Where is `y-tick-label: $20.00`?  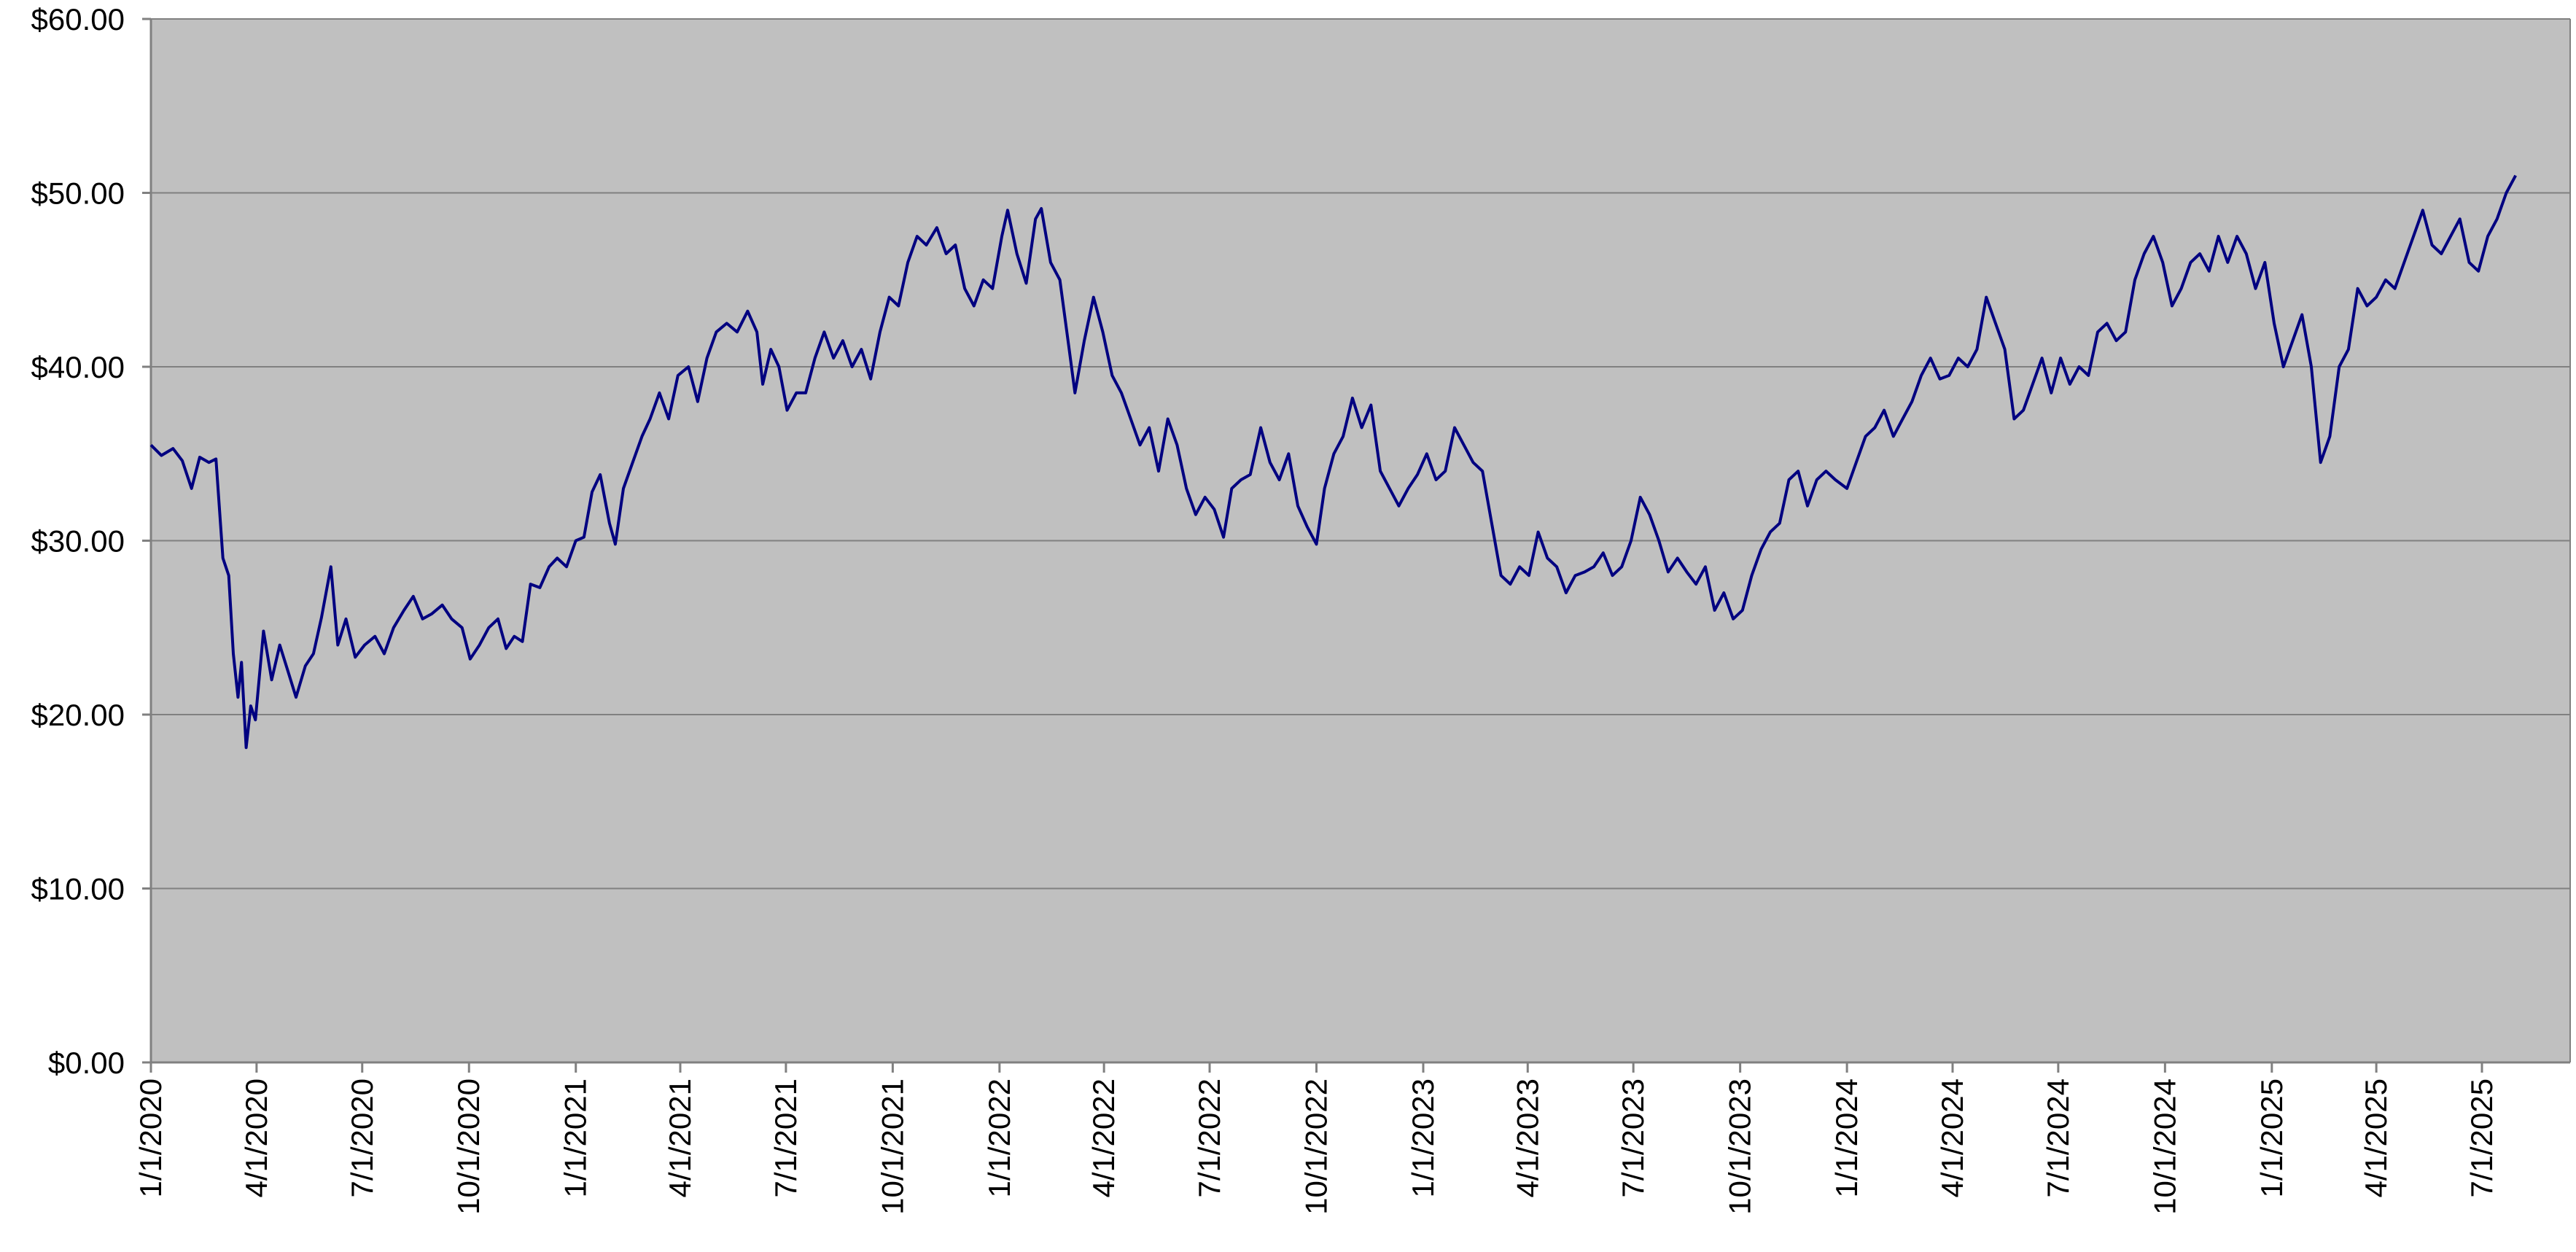
y-tick-label: $20.00 is located at coordinates (78, 715).